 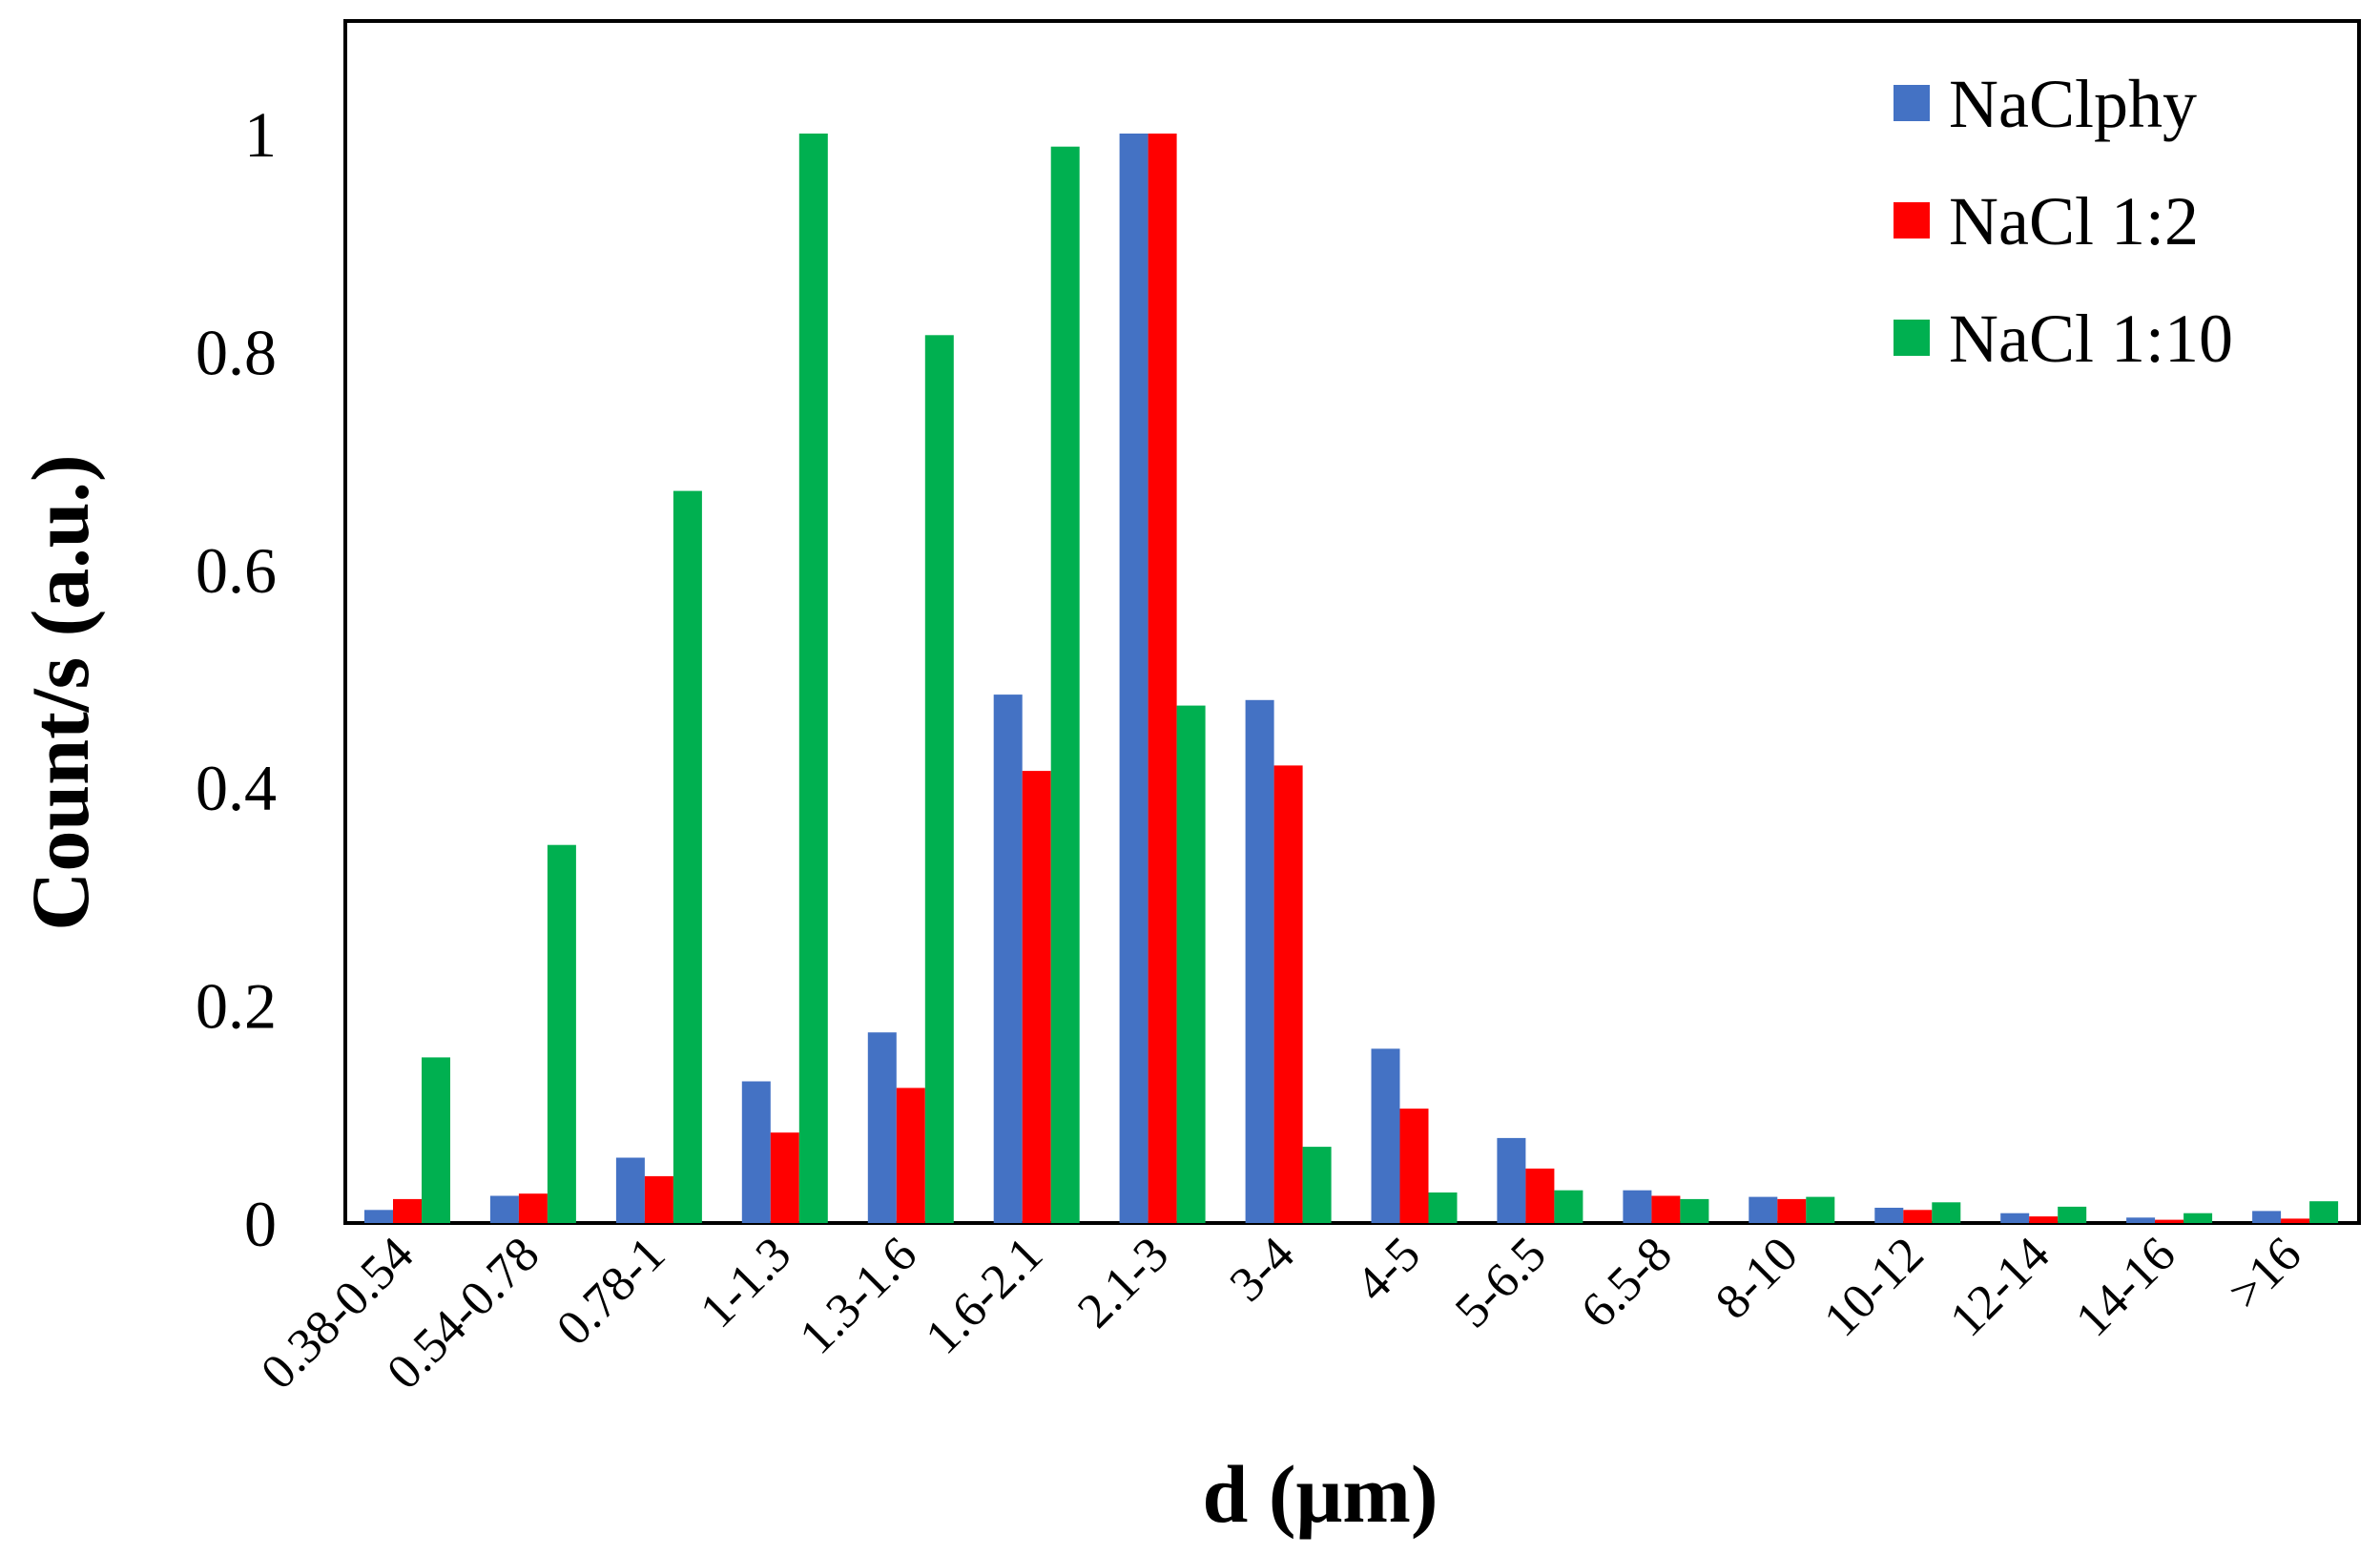 I want to click on legend-label: NaCl 1:2, so click(x=2074, y=221).